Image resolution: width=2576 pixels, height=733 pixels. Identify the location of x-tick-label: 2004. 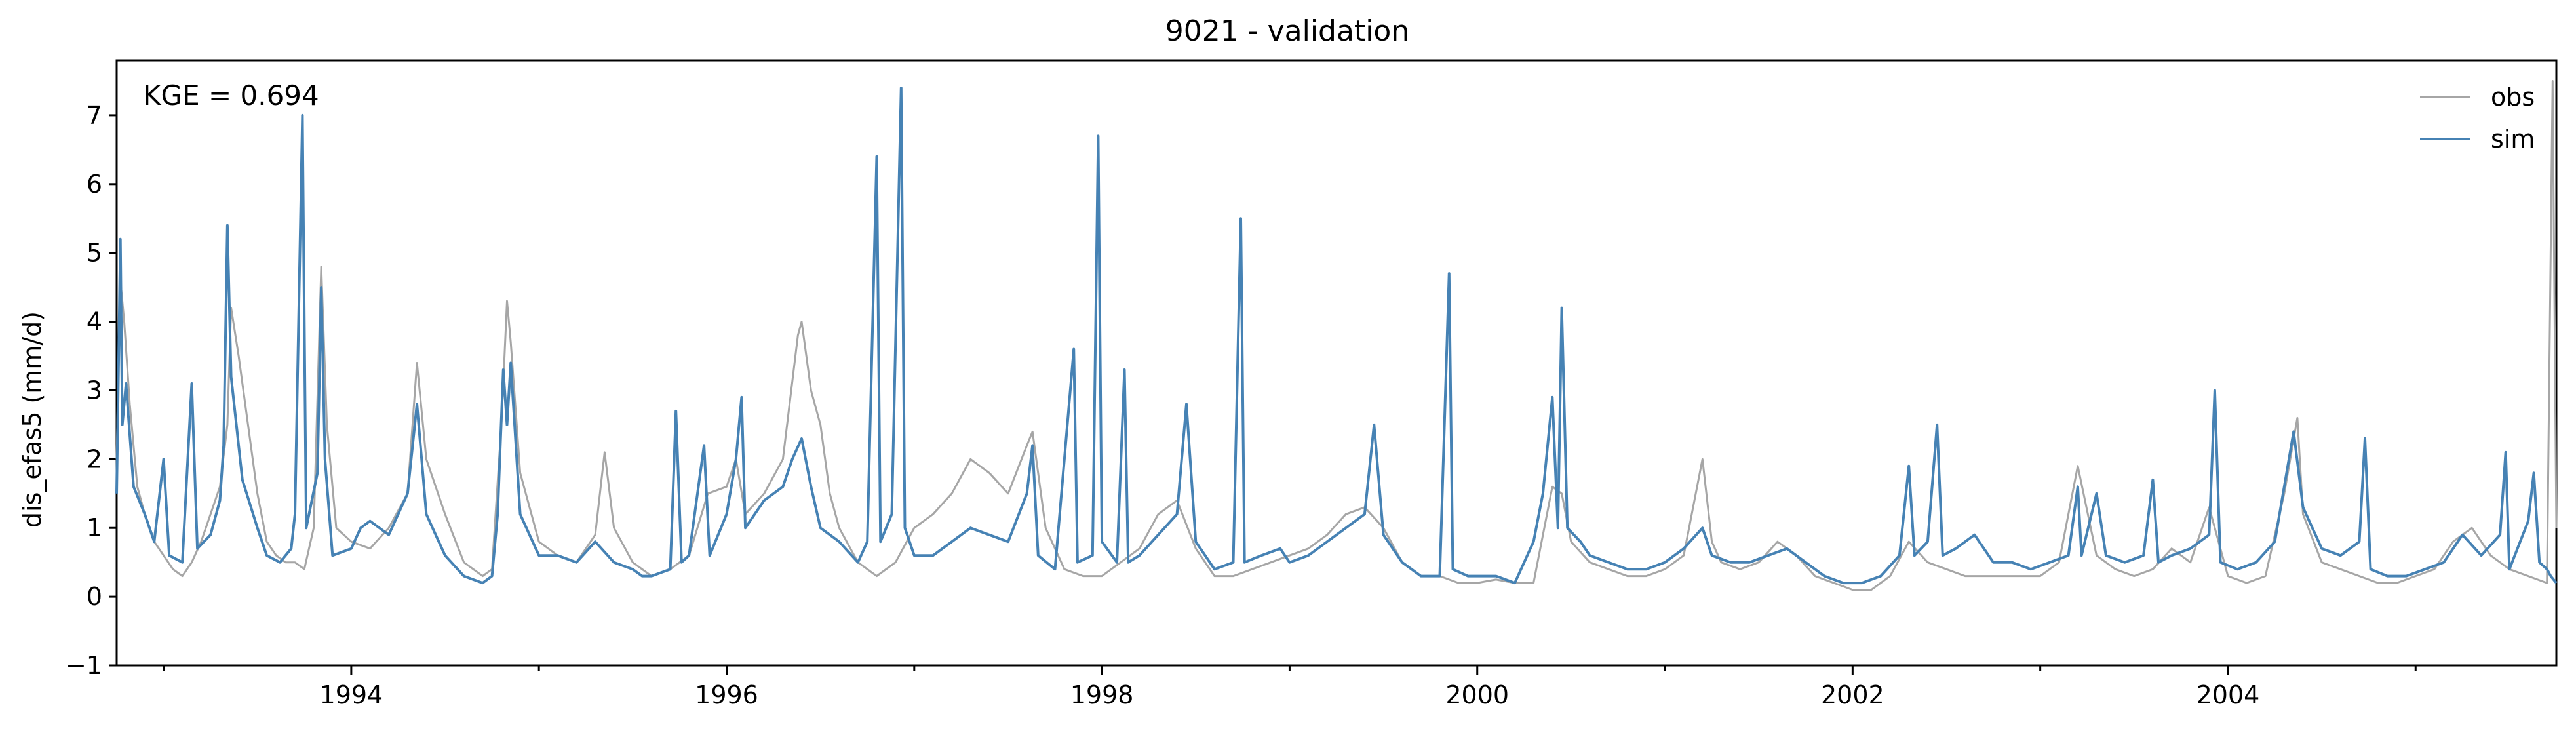
(2228, 695).